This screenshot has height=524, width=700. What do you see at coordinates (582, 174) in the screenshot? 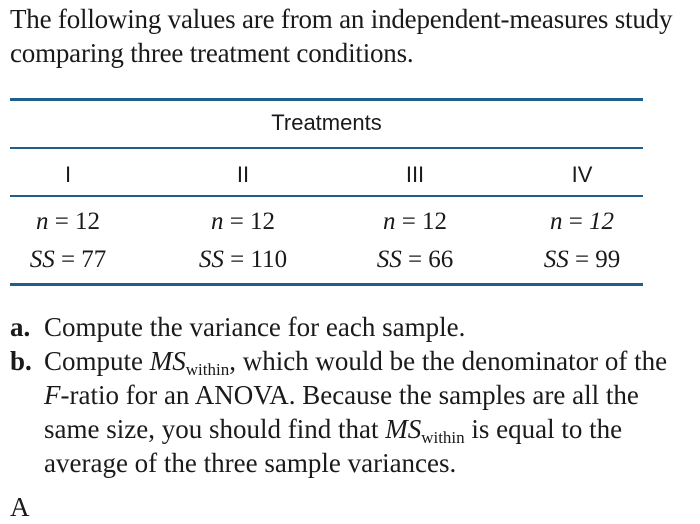
I see `column-header-4: IV` at bounding box center [582, 174].